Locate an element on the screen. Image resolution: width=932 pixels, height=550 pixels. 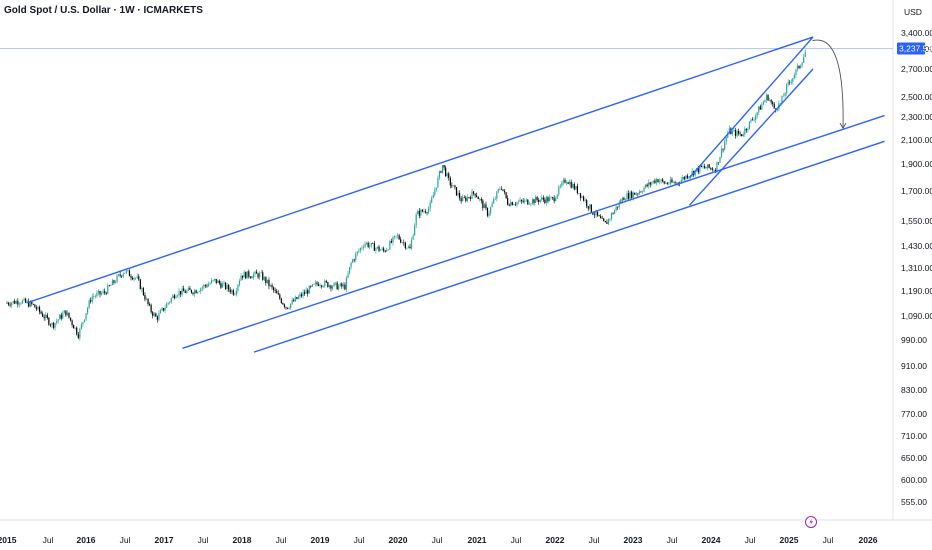
trend-line-inner-lower is located at coordinates (751, 137).